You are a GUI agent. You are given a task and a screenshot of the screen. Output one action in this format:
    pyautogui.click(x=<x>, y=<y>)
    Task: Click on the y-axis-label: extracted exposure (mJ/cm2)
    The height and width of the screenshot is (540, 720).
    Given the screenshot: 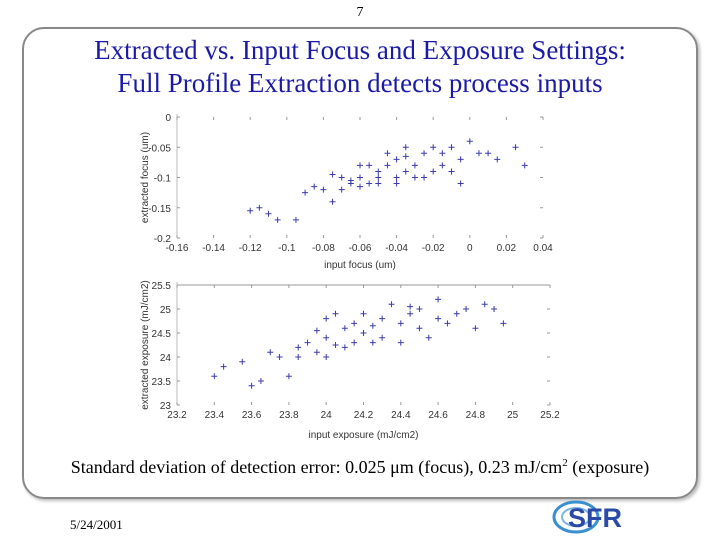 What is the action you would take?
    pyautogui.click(x=145, y=345)
    